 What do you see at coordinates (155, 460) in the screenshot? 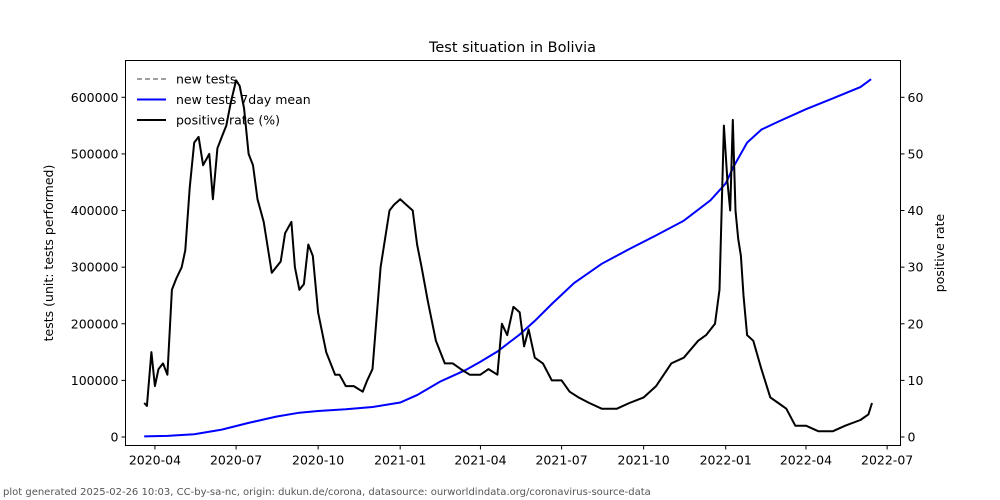
I see `x-tick-label: 2020-04` at bounding box center [155, 460].